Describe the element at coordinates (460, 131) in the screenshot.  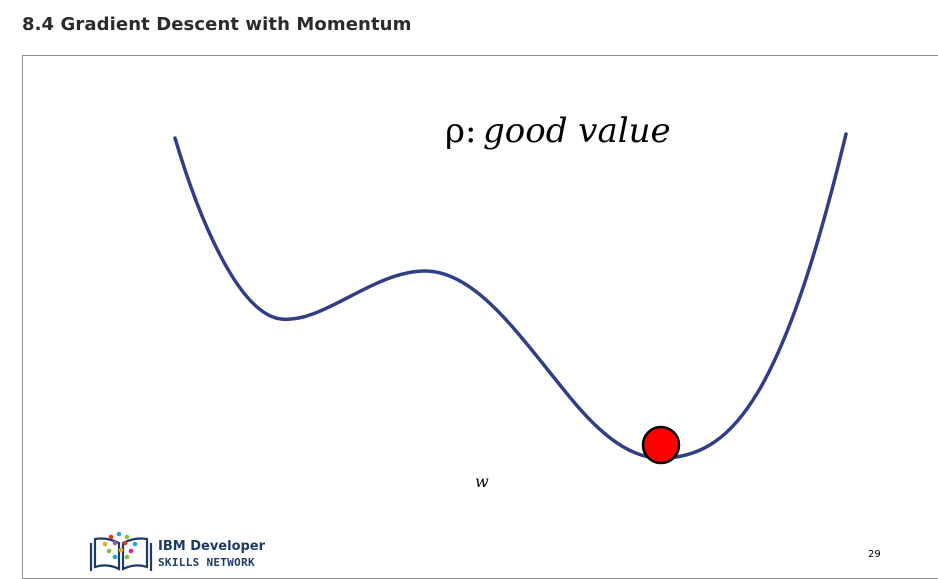
I see `heading-symbol: ρ:` at that location.